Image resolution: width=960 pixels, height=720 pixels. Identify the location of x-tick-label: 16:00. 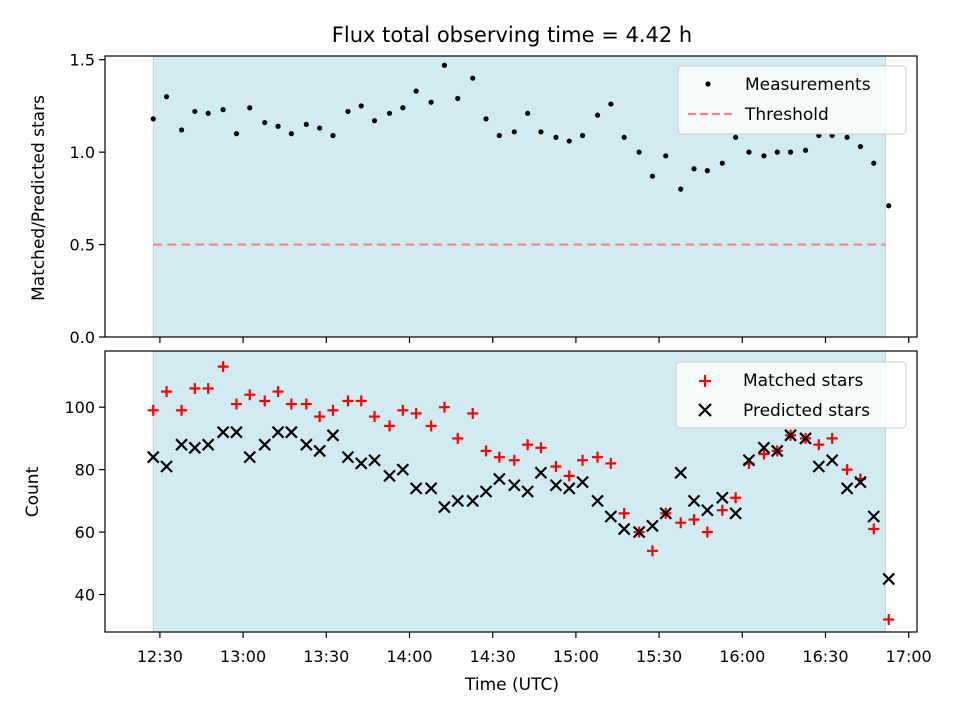
(742, 656).